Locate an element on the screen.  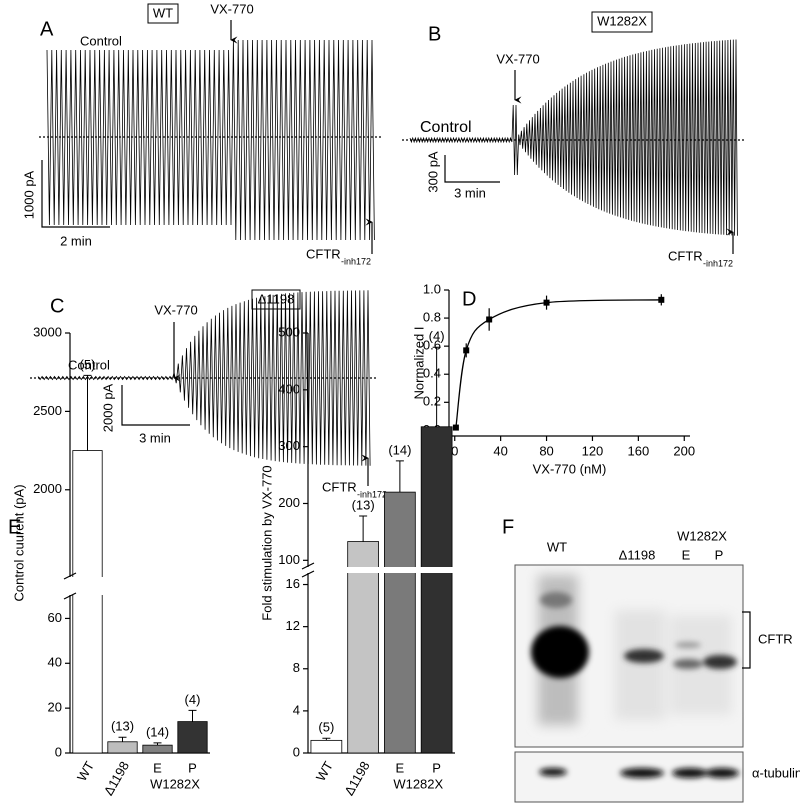
y-tick-label: 12 is located at coordinates (293, 625).